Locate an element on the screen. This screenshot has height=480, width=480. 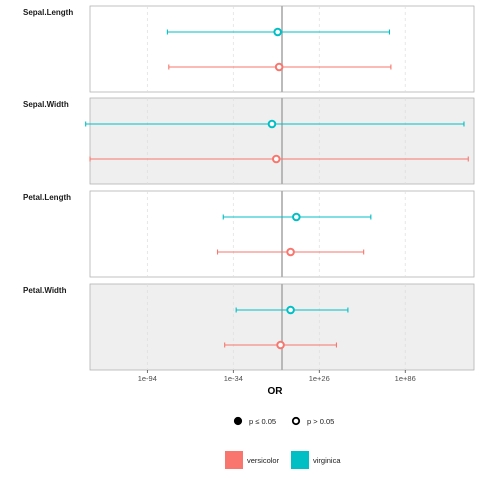
facet-label: Sepal.Width is located at coordinates (46, 104).